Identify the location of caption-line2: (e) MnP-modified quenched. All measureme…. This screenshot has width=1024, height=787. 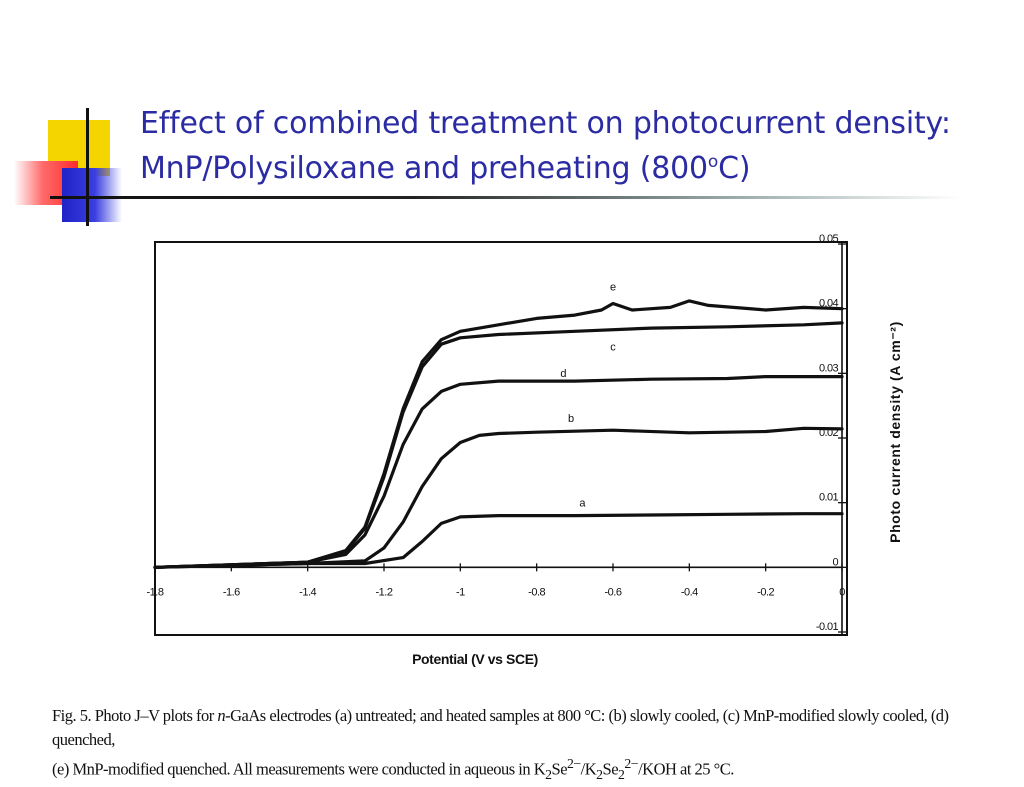
(532, 769).